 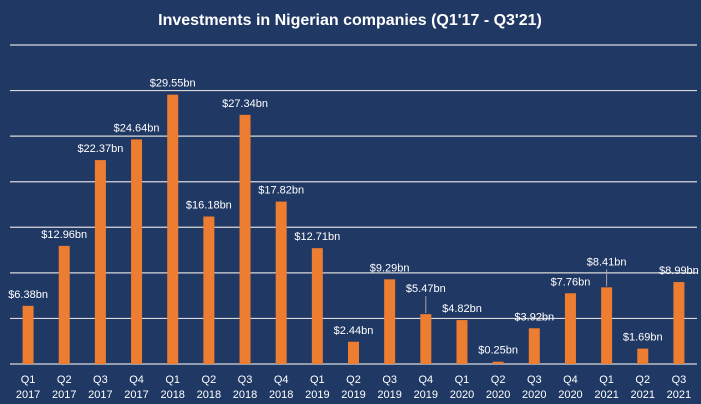 What do you see at coordinates (354, 331) in the screenshot?
I see `data-label: $2.44bn` at bounding box center [354, 331].